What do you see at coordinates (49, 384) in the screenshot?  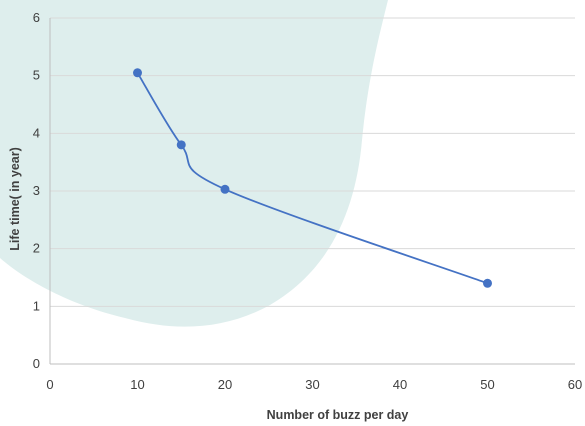 I see `x-tick-label-0: 0` at bounding box center [49, 384].